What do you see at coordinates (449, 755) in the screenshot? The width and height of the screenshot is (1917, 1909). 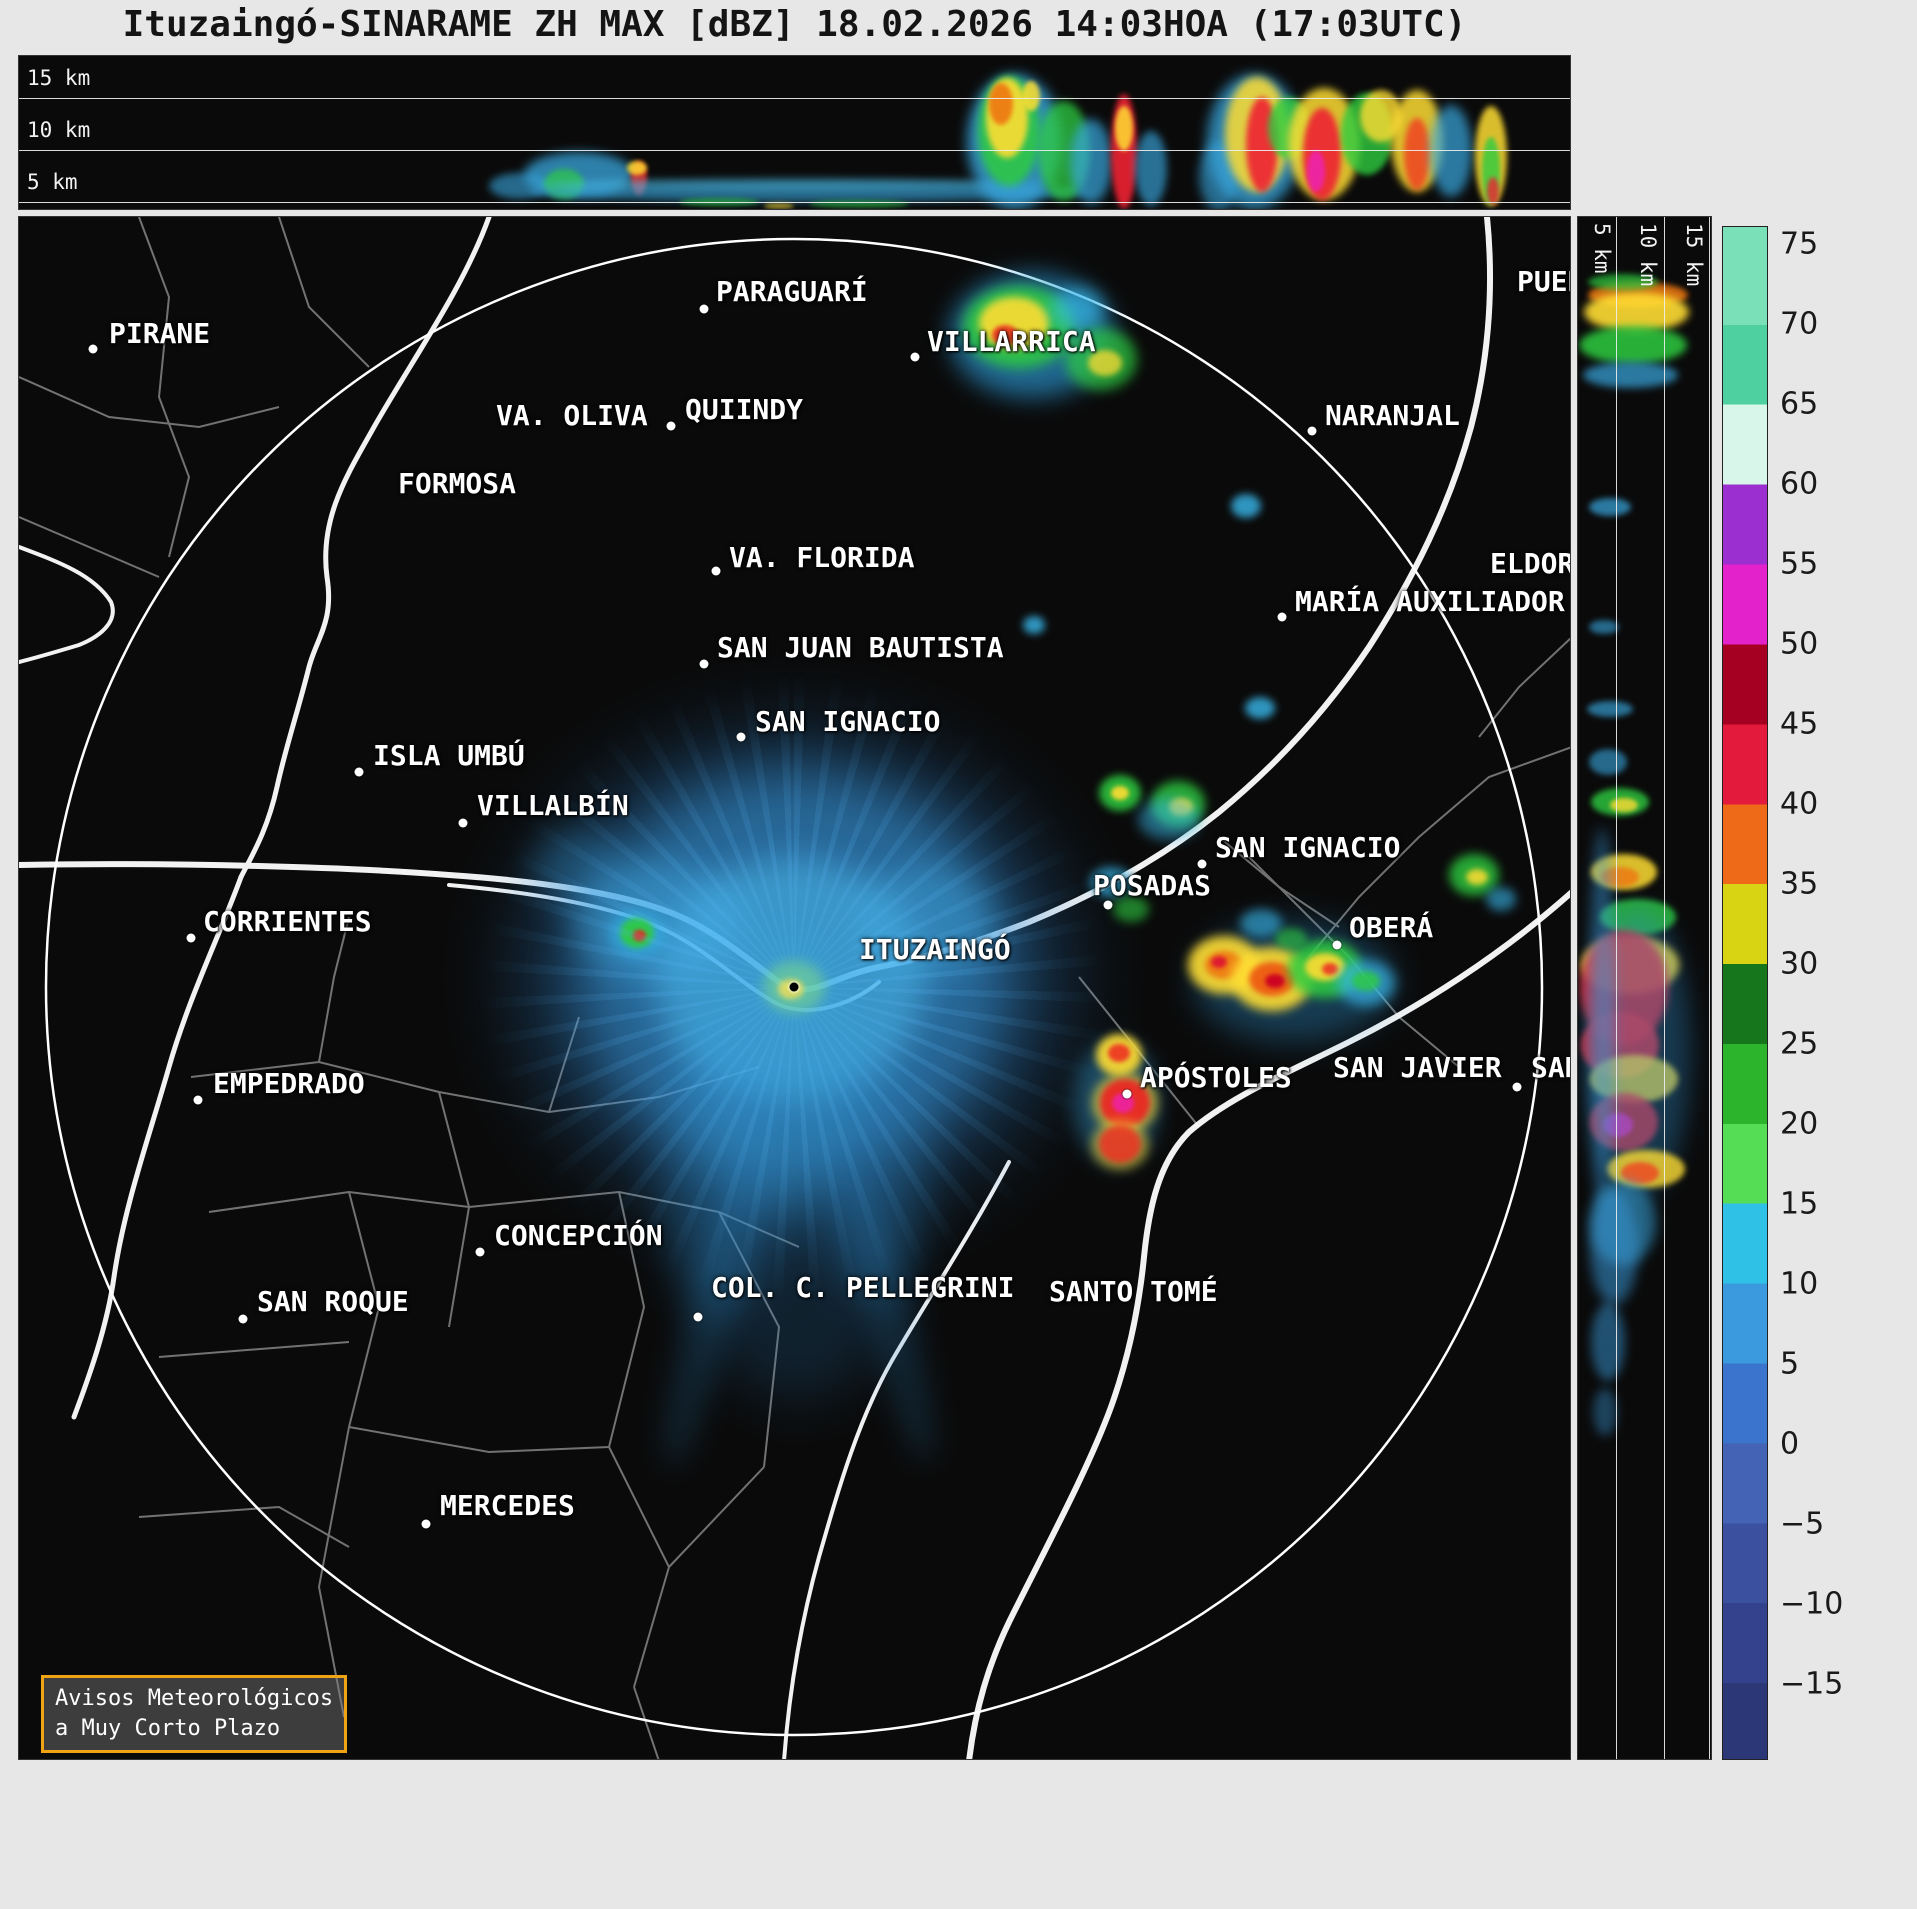 I see `city-label: ISLA UMBÚ` at bounding box center [449, 755].